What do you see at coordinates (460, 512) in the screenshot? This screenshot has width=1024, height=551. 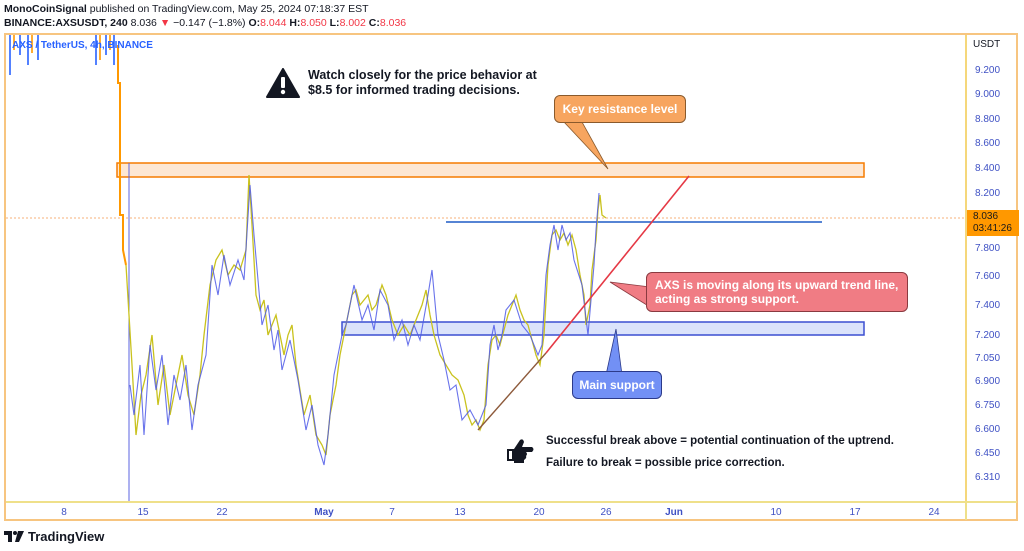 I see `x-tick: 13` at bounding box center [460, 512].